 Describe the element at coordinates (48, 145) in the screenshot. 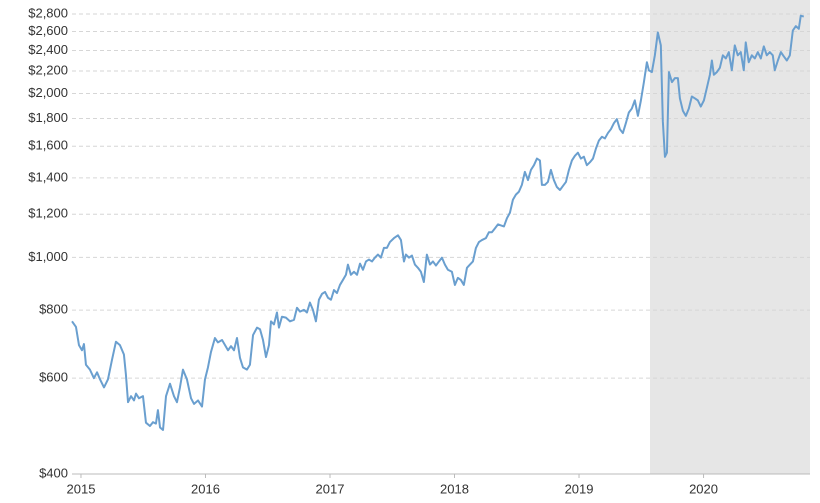

I see `y-tick-label: $1,600` at that location.